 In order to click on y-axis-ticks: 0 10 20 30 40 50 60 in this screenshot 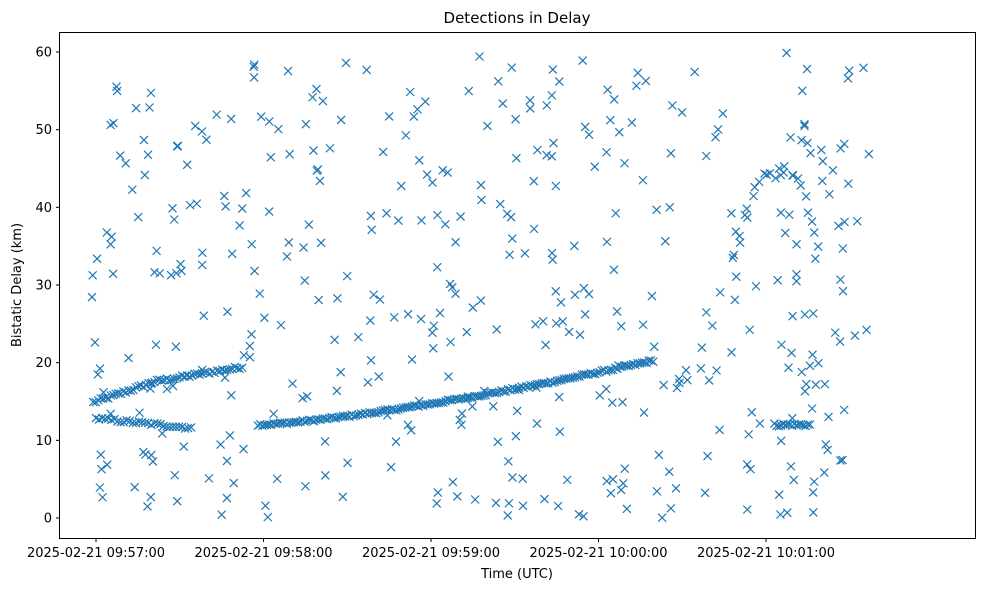, I will do `click(47, 286)`.